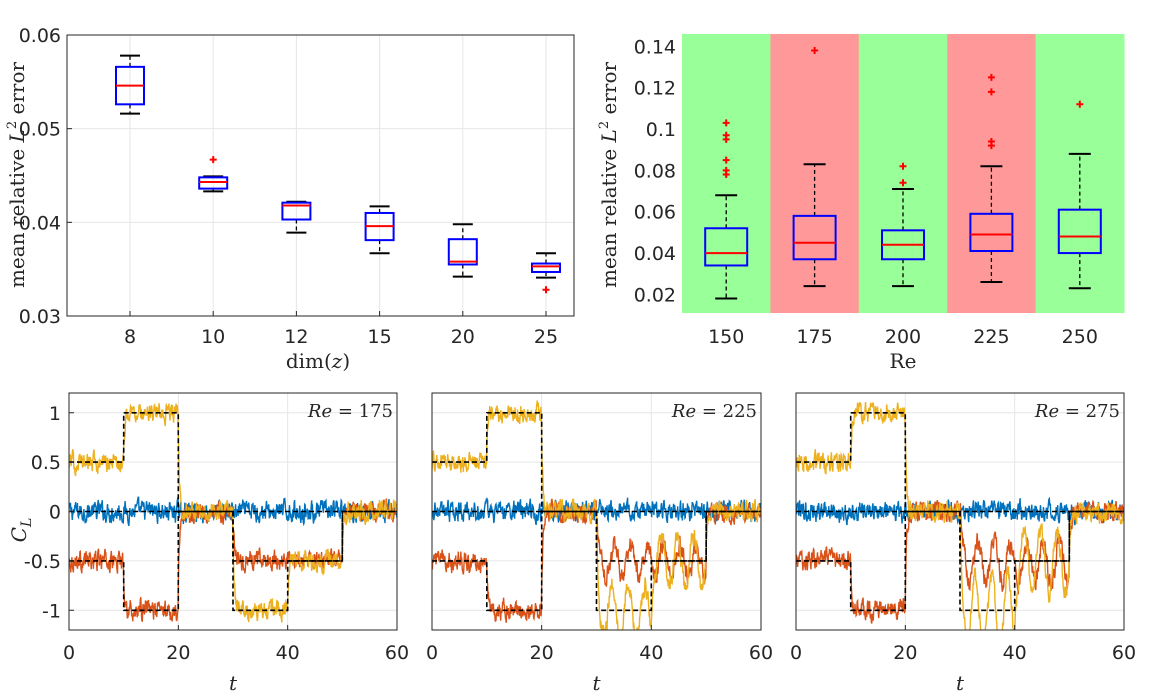  I want to click on tick-label-x: 250, so click(1080, 337).